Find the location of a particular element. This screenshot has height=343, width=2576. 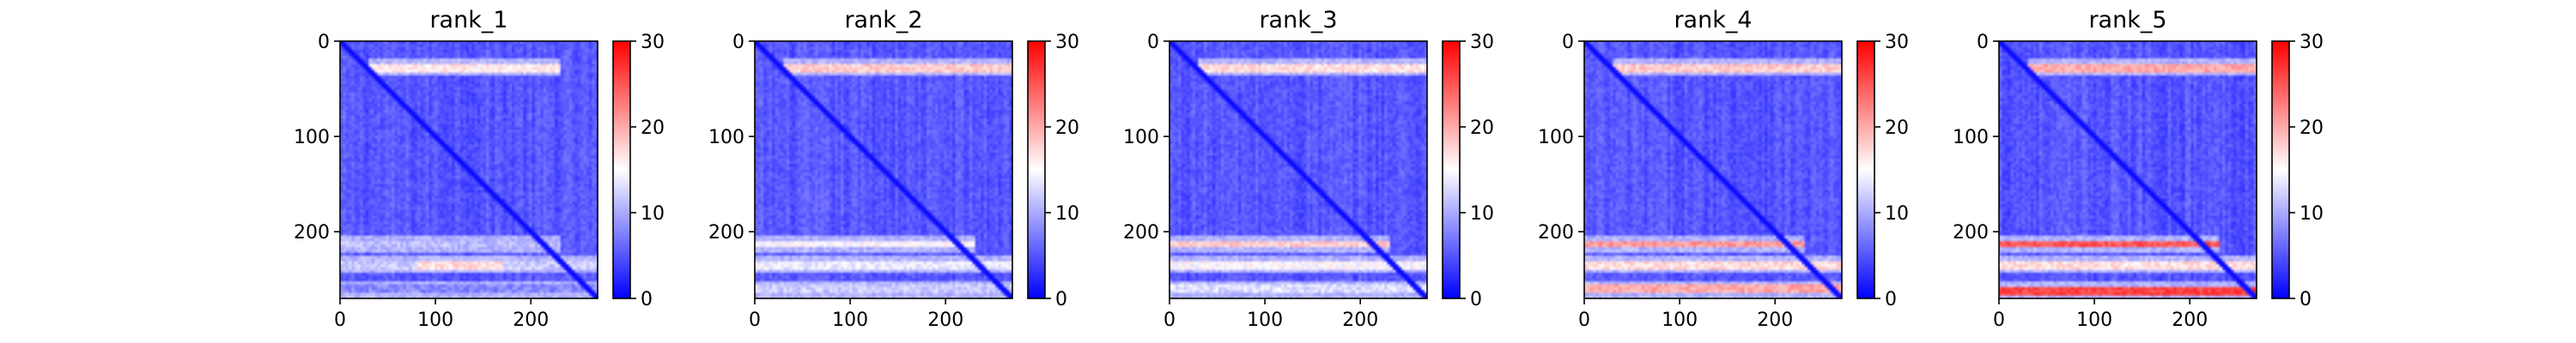

heatmap-panel-5: rank_5 0 100 200 0 100 200 0 10 20 30 is located at coordinates (2138, 169).